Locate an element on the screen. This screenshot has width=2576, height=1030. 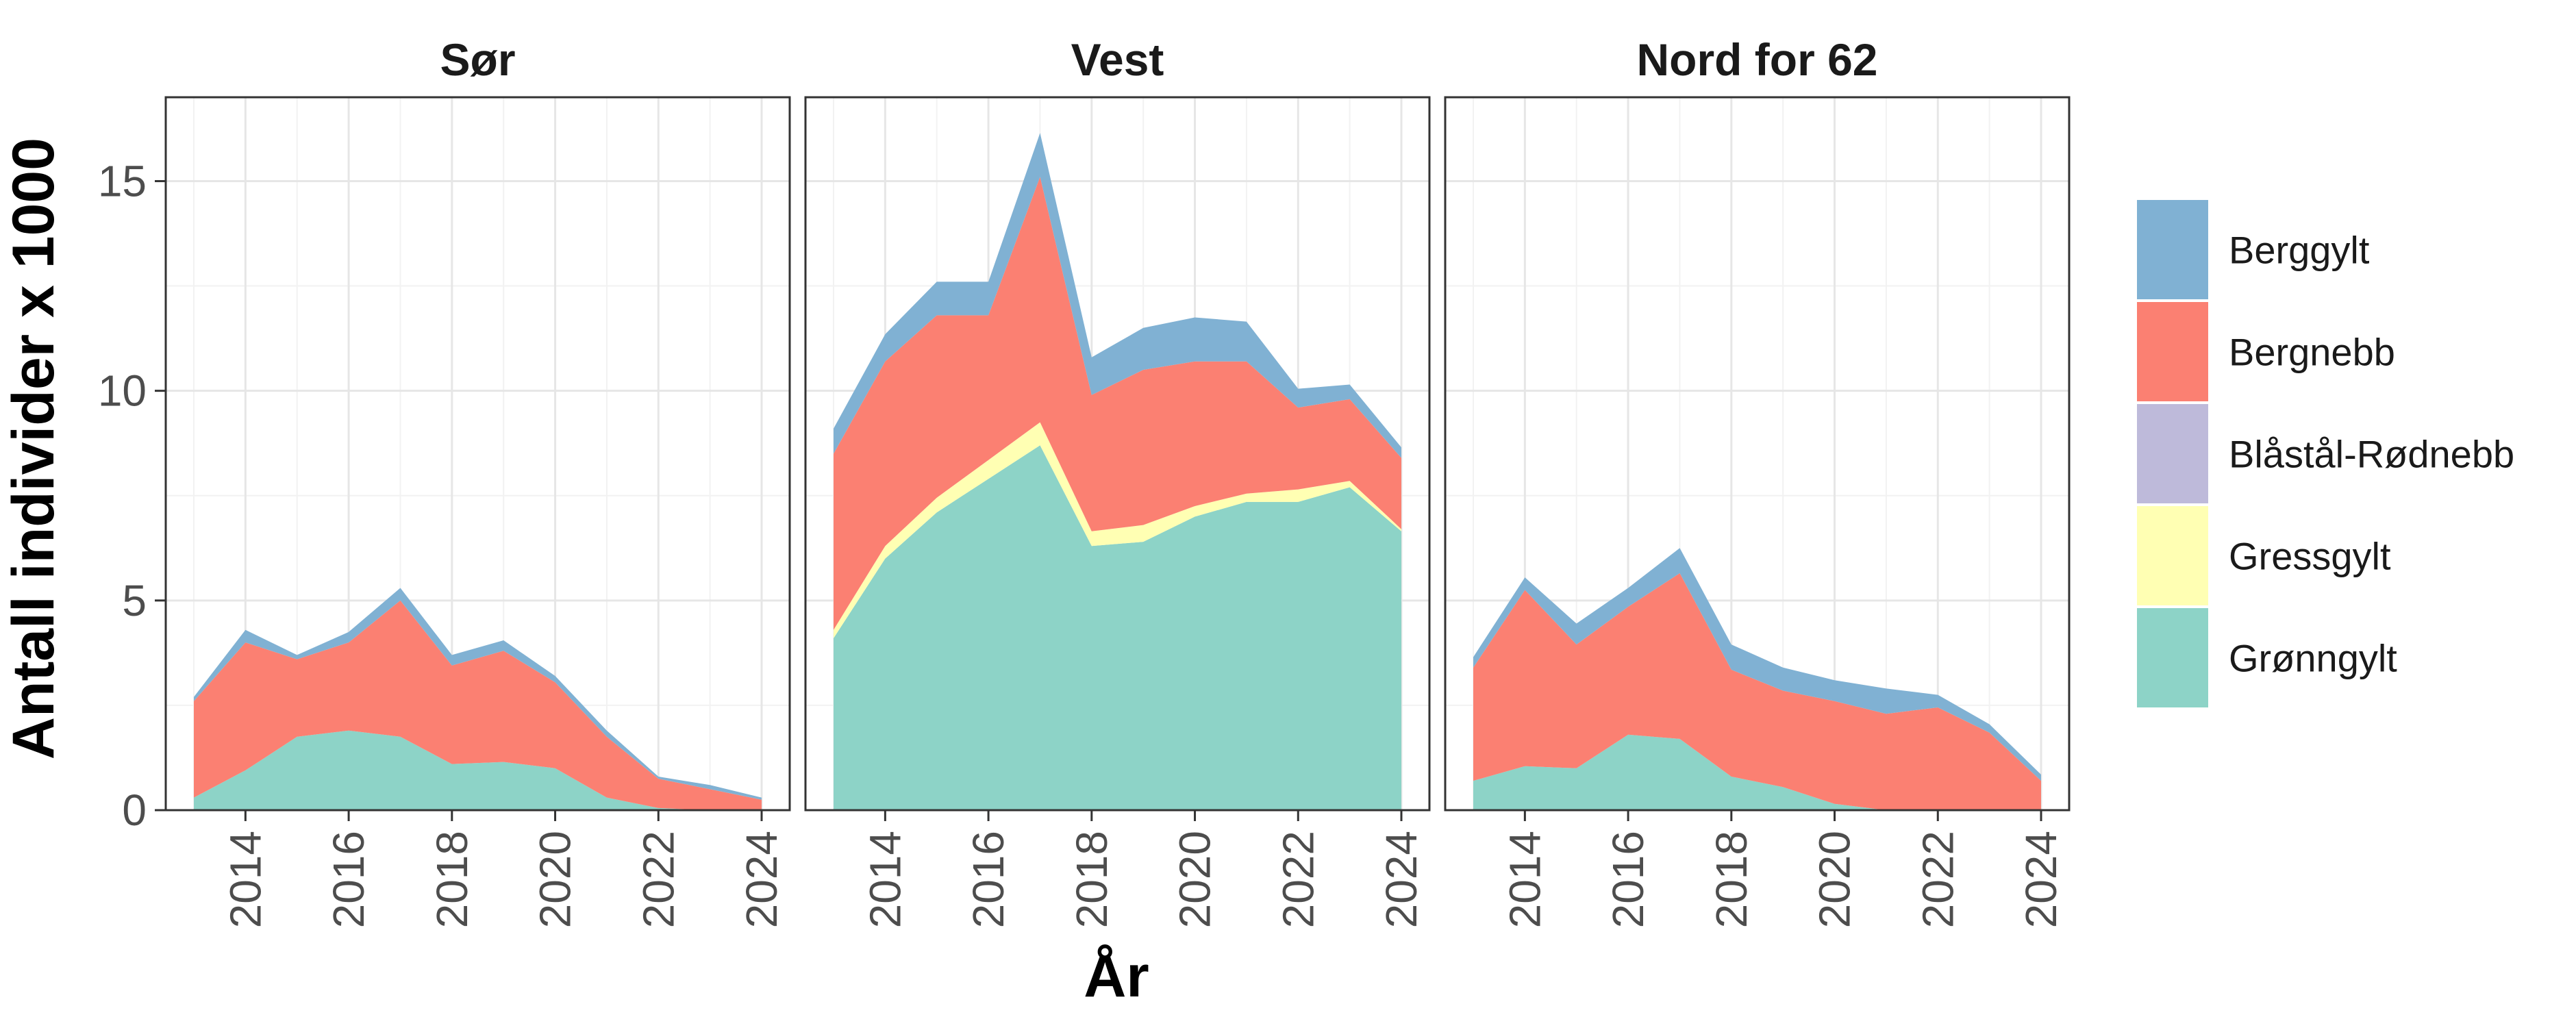
area-sor-berggylt is located at coordinates (478, 694).